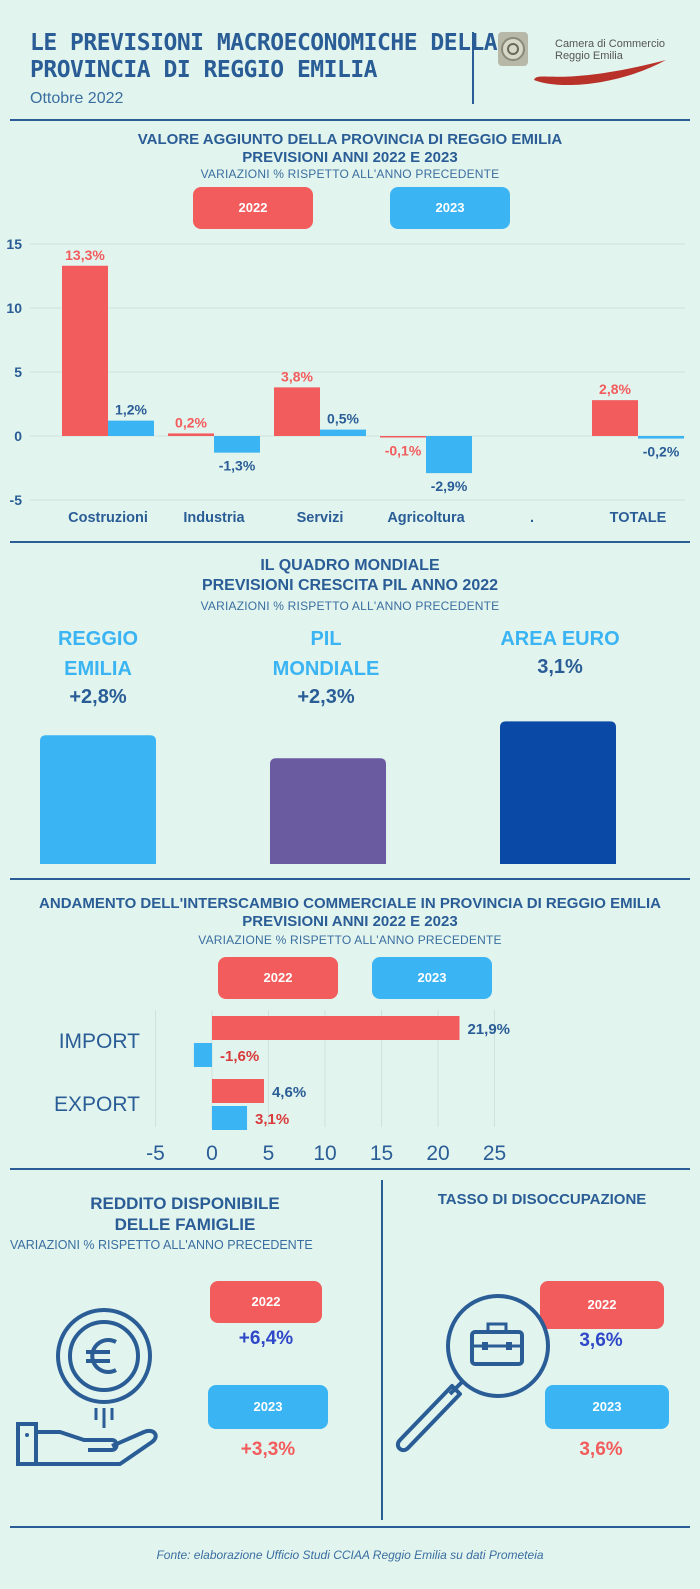 Image resolution: width=700 pixels, height=1589 pixels. I want to click on unemployment-2022-pill: 2022, so click(602, 1305).